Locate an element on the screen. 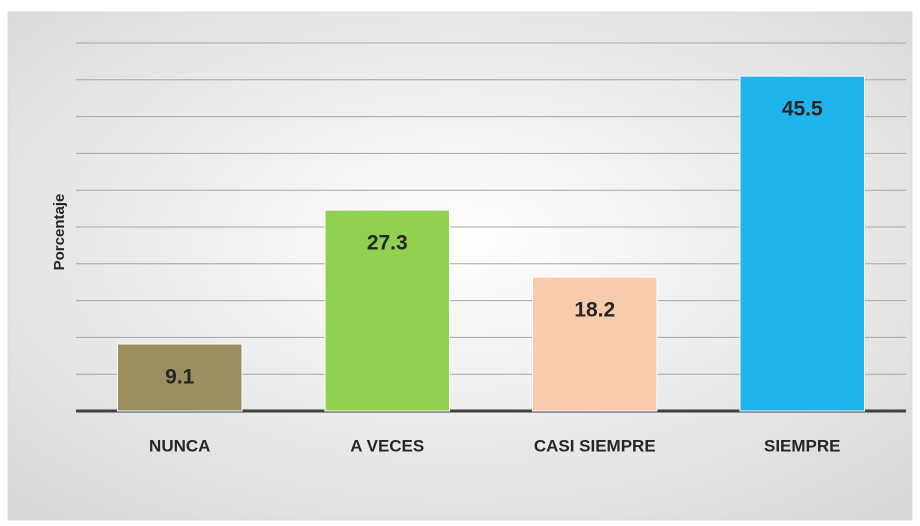 This screenshot has height=526, width=920. x-tick-label: A VECES is located at coordinates (387, 445).